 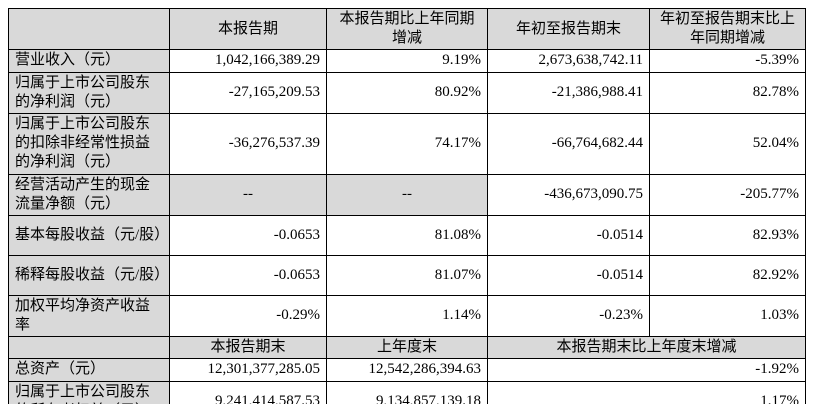 What do you see at coordinates (727, 194) in the screenshot?
I see `cash-flow-ytd-yoy-change: -205.77%` at bounding box center [727, 194].